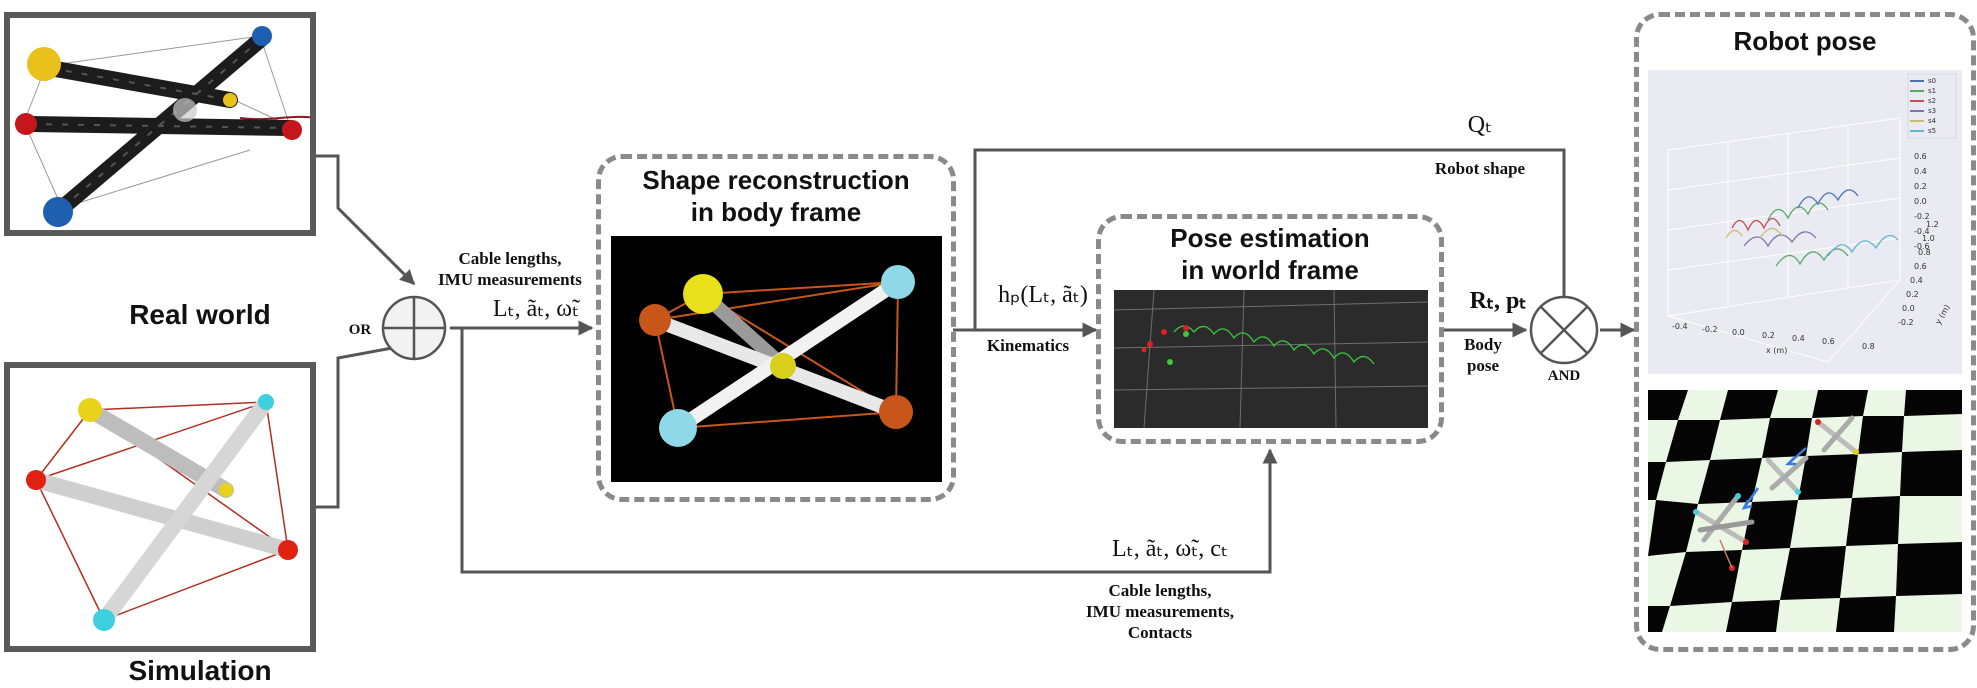 This screenshot has width=1977, height=688. What do you see at coordinates (1920, 156) in the screenshot?
I see `z-tick-label: 0.6` at bounding box center [1920, 156].